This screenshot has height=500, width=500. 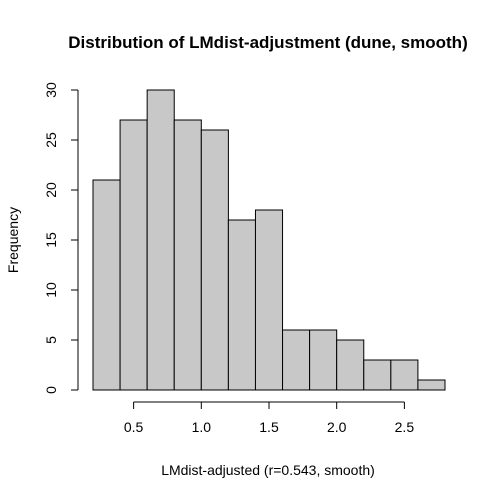 I want to click on y-tick-label: 30, so click(x=51, y=90).